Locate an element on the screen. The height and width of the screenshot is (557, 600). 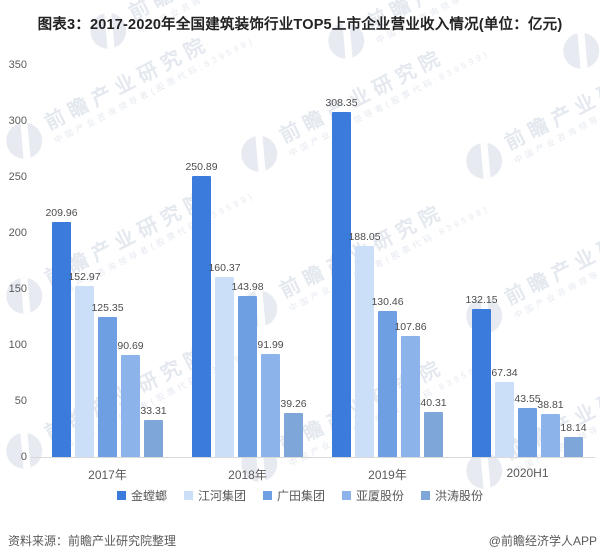
bar-slot: 18.14 is located at coordinates (573, 439).